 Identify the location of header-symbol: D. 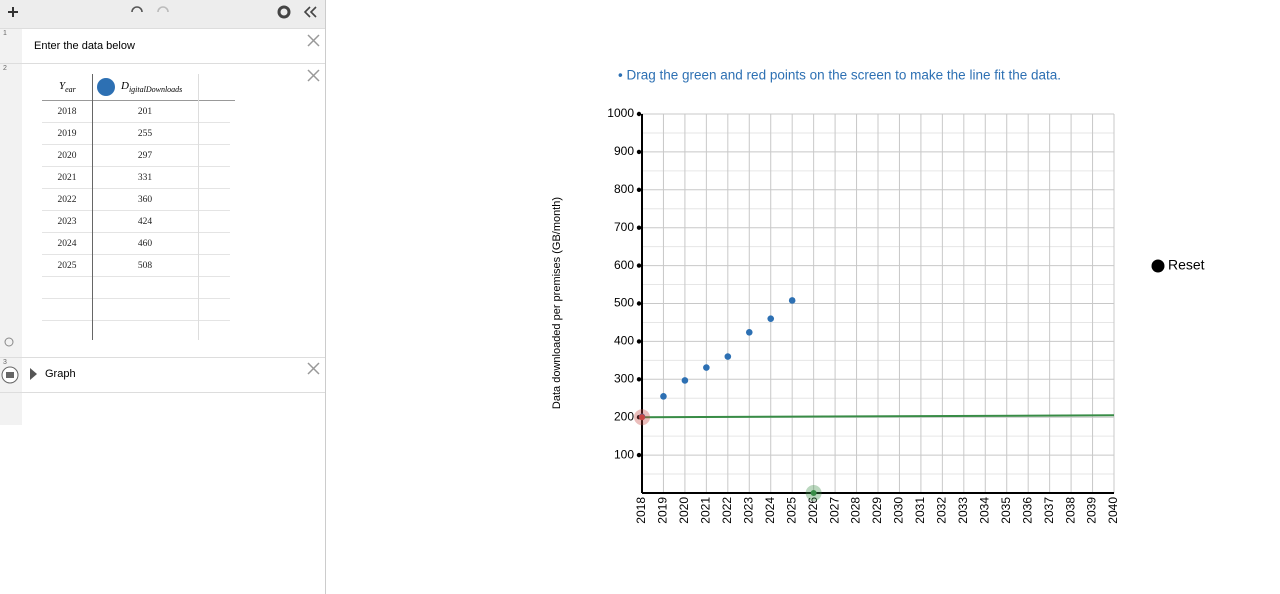
(124, 86).